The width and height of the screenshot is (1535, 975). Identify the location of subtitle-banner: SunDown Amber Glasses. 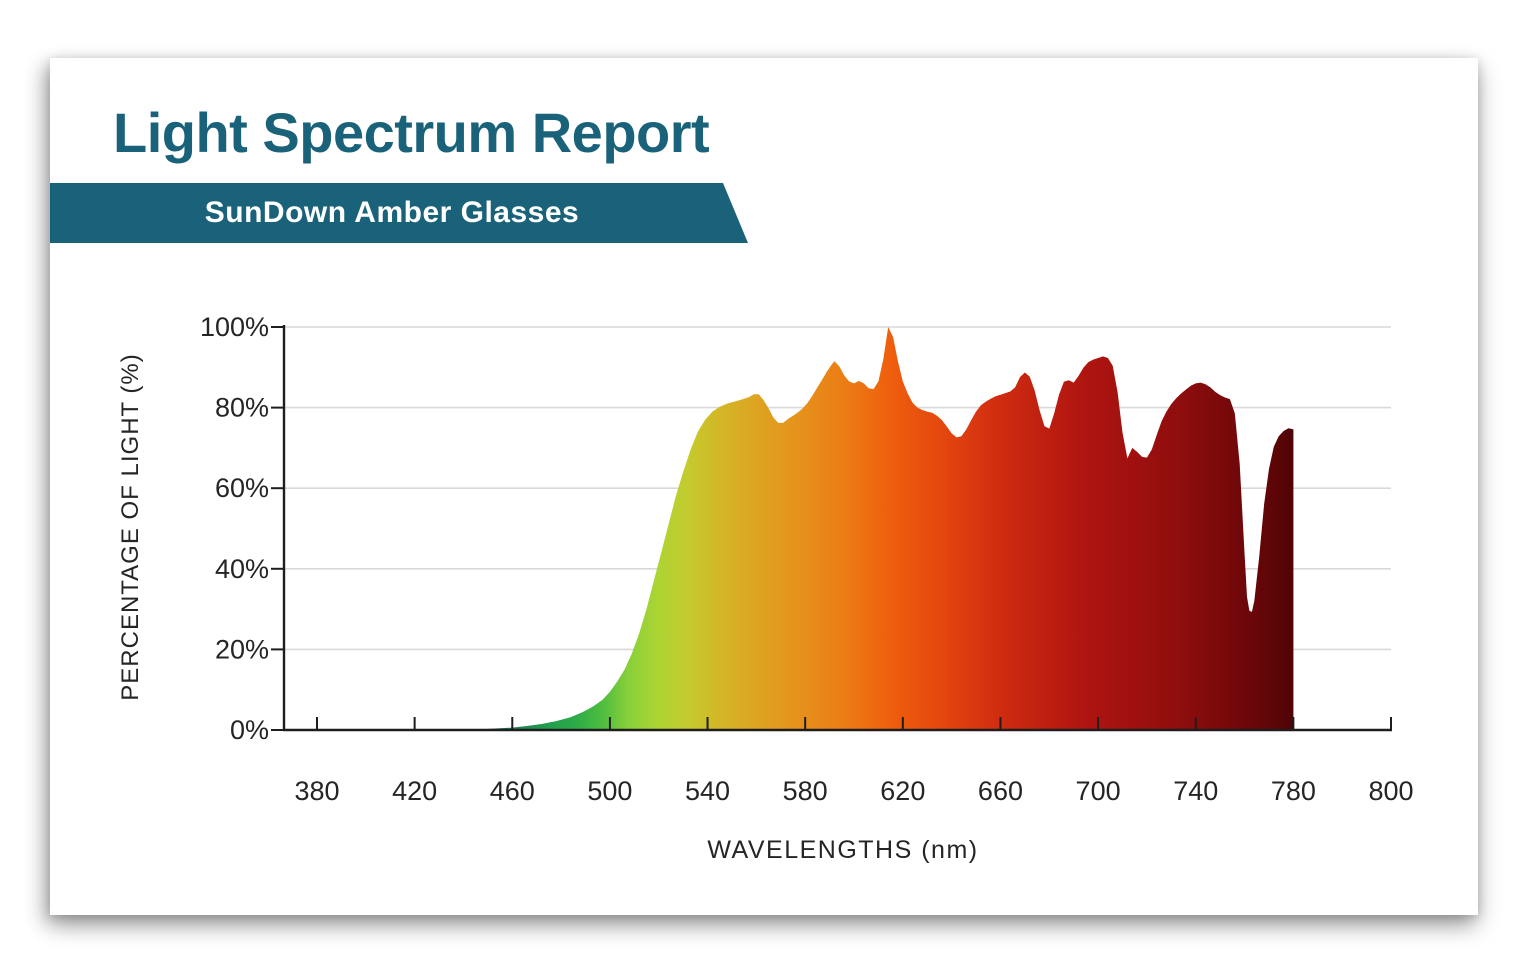
(399, 213).